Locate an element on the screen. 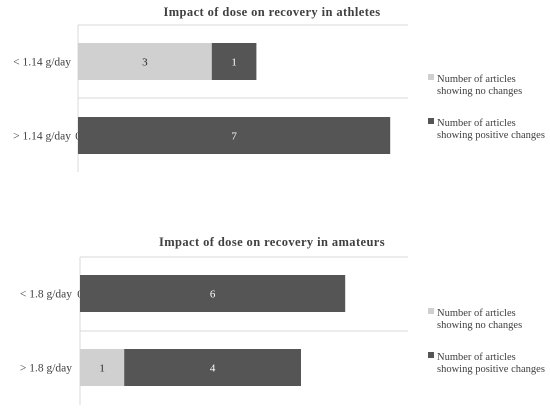 This screenshot has height=411, width=550. chart-title: Impact of dose on recovery in amateurs is located at coordinates (272, 242).